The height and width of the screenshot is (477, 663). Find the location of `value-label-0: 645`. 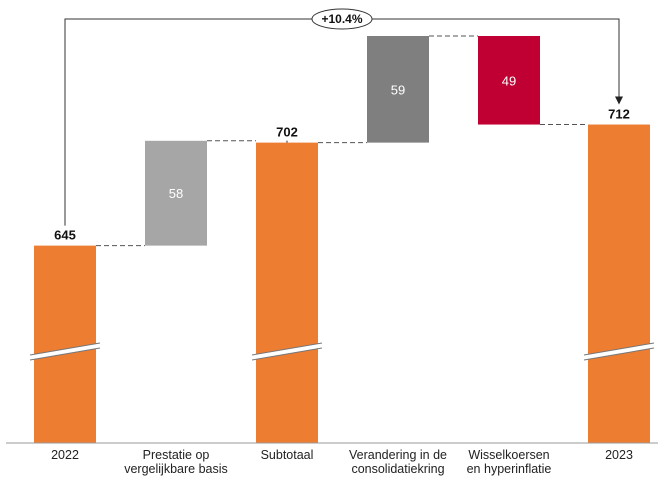

value-label-0: 645 is located at coordinates (65, 235).